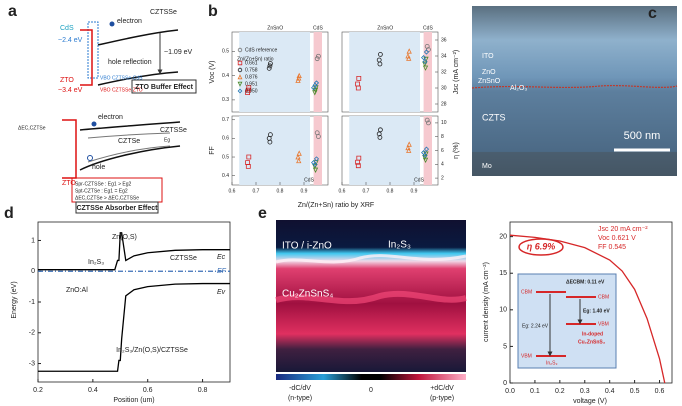  I want to click on y-tick-label: 0.3, so click(225, 100).